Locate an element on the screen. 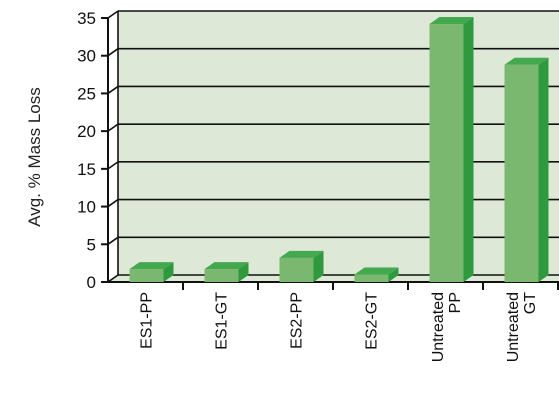 This screenshot has height=395, width=559. x-tick-label-line: ES1-PP is located at coordinates (147, 320).